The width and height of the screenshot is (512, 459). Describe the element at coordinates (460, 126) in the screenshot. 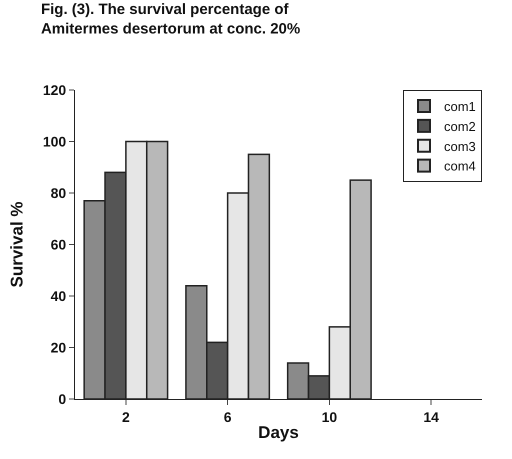

I see `legend-label: com2` at that location.